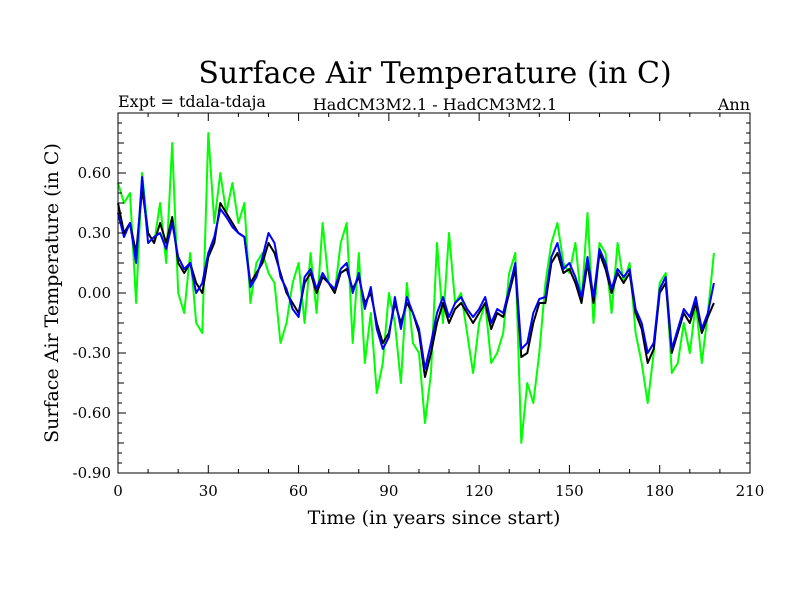 The width and height of the screenshot is (800, 600). What do you see at coordinates (92, 353) in the screenshot?
I see `y-tick-label: -0.30` at bounding box center [92, 353].